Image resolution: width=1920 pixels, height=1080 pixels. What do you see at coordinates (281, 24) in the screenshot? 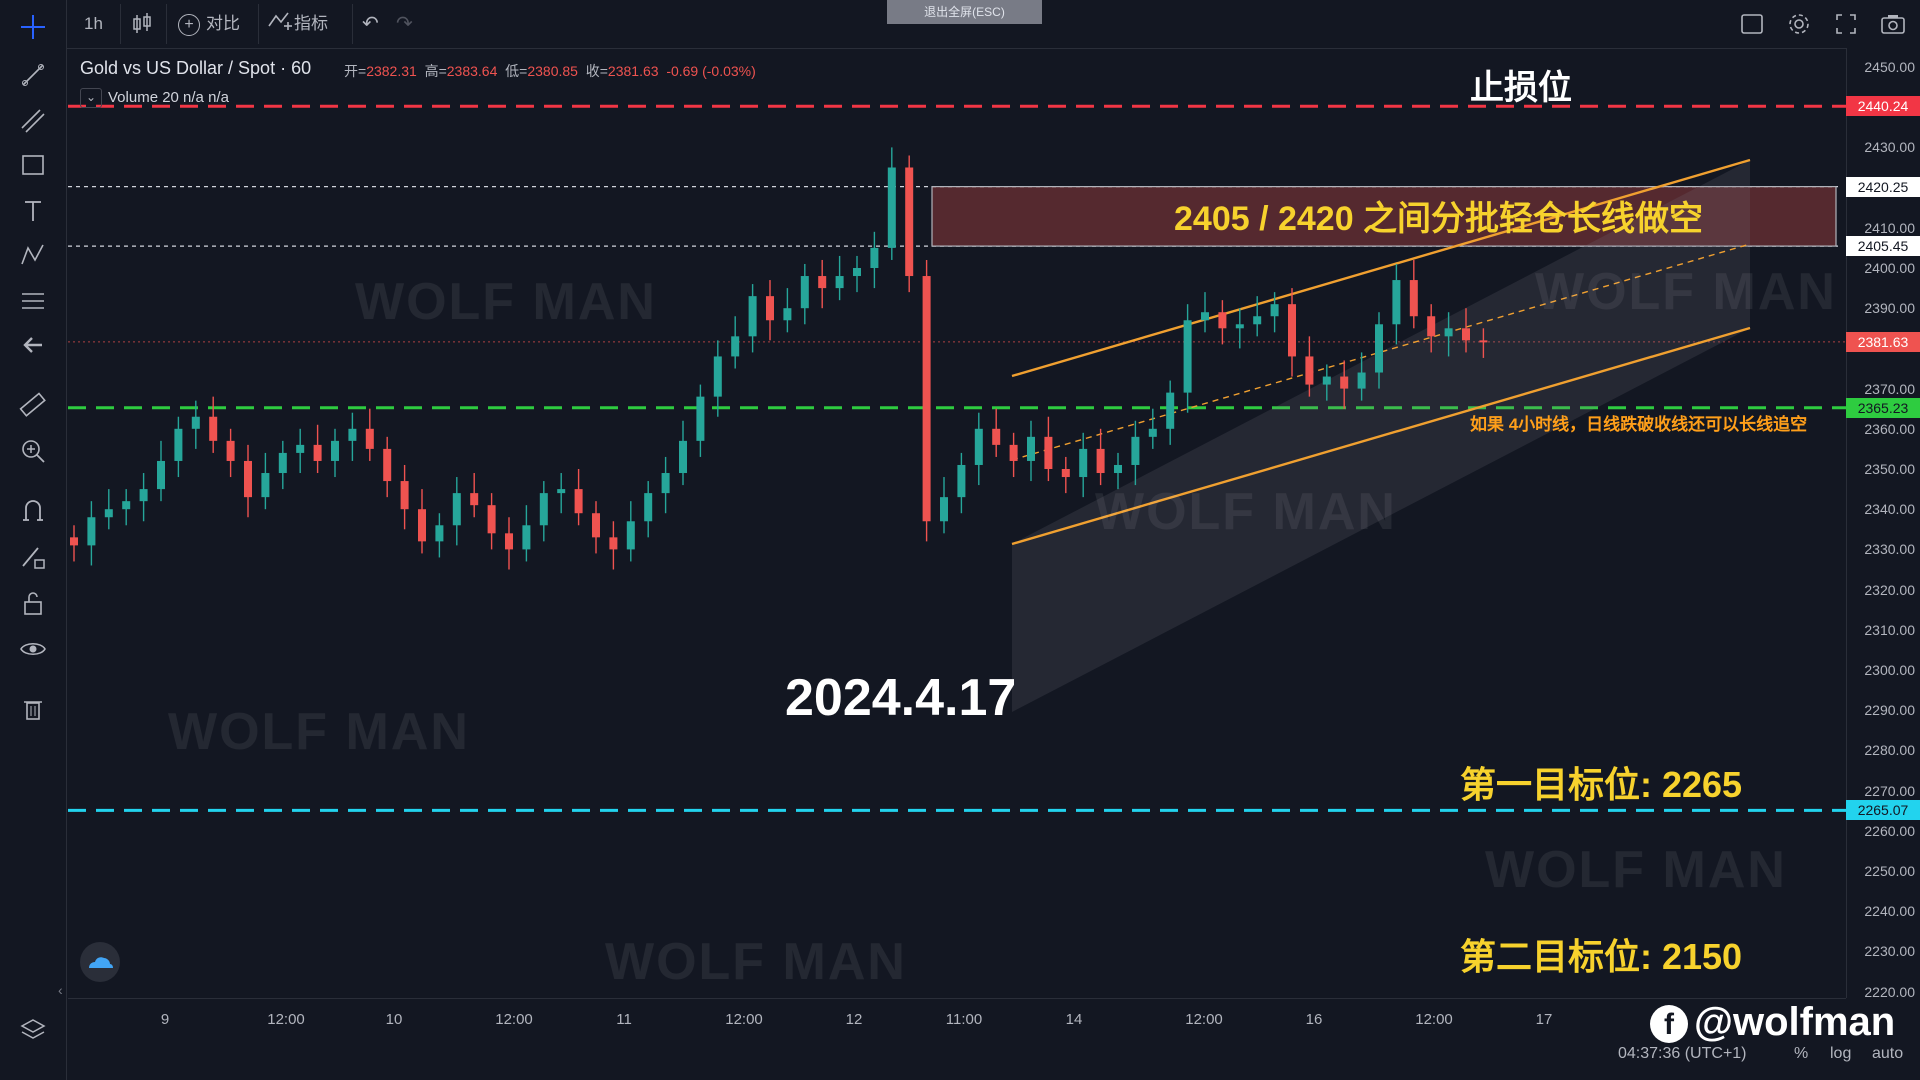
I see `indicator-icon` at bounding box center [281, 24].